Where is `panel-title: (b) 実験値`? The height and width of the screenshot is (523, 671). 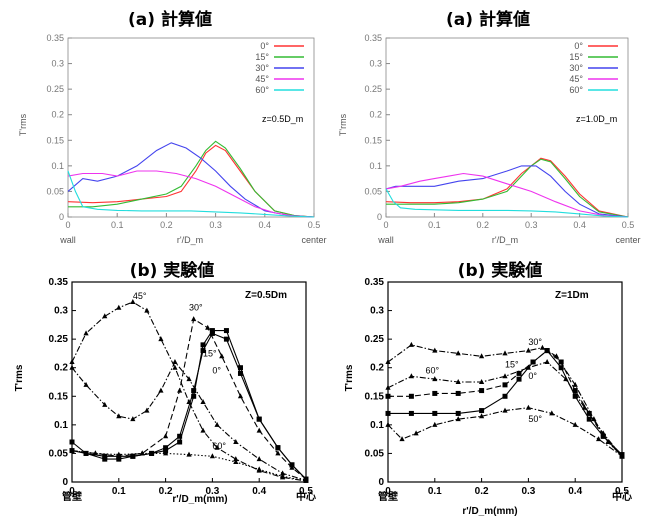 panel-title: (b) 実験値 is located at coordinates (500, 270).